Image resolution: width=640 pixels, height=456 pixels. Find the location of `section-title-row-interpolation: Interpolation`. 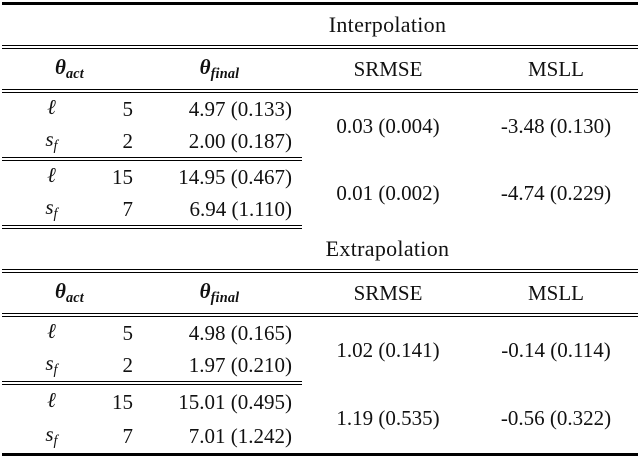

section-title-row-interpolation: Interpolation is located at coordinates (320, 26).